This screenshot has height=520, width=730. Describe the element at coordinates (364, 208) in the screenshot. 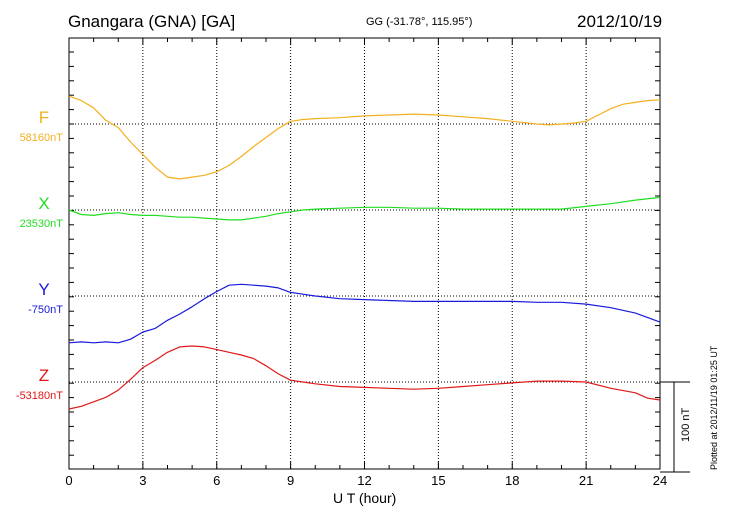

I see `series-line-x` at that location.